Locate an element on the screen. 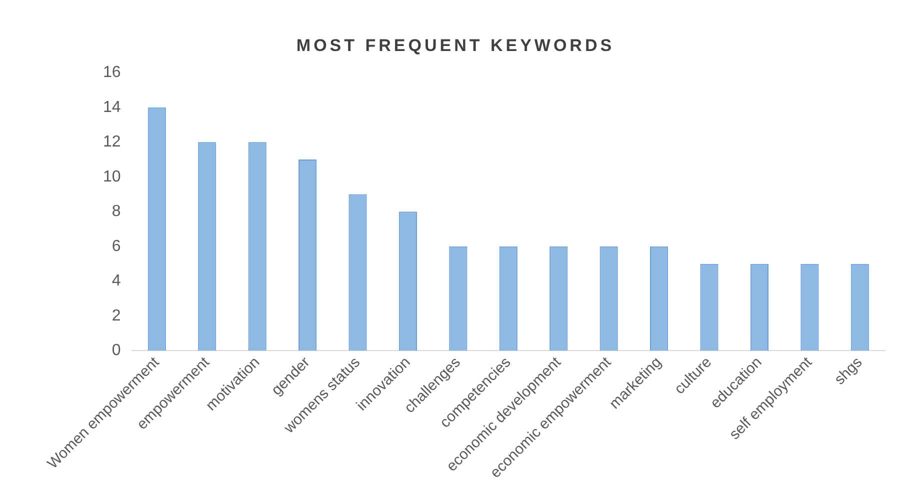 The width and height of the screenshot is (911, 490). y-tick-label: 6 is located at coordinates (116, 246).